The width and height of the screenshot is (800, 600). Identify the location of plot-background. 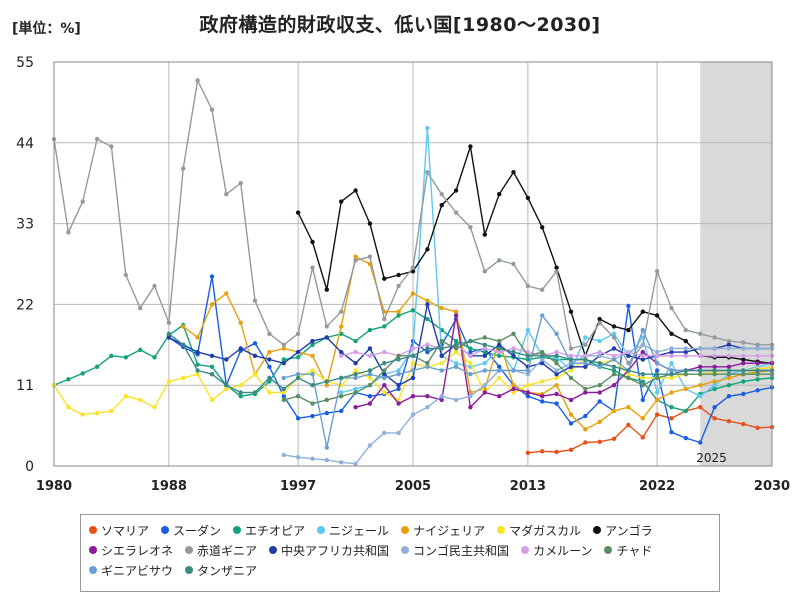
(736, 264).